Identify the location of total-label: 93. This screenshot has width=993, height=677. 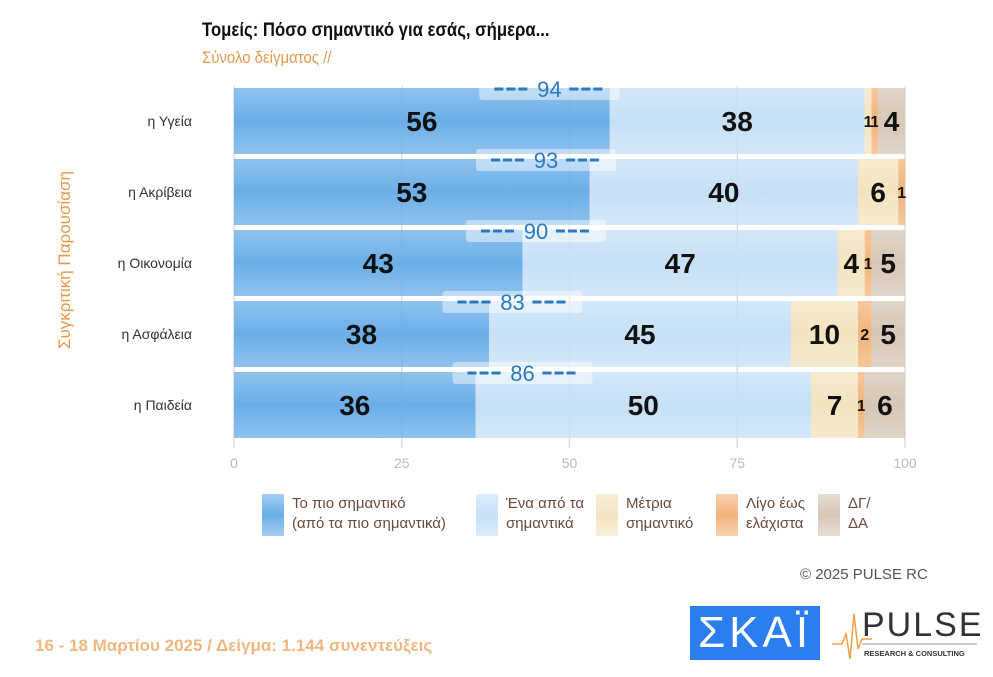
(546, 160).